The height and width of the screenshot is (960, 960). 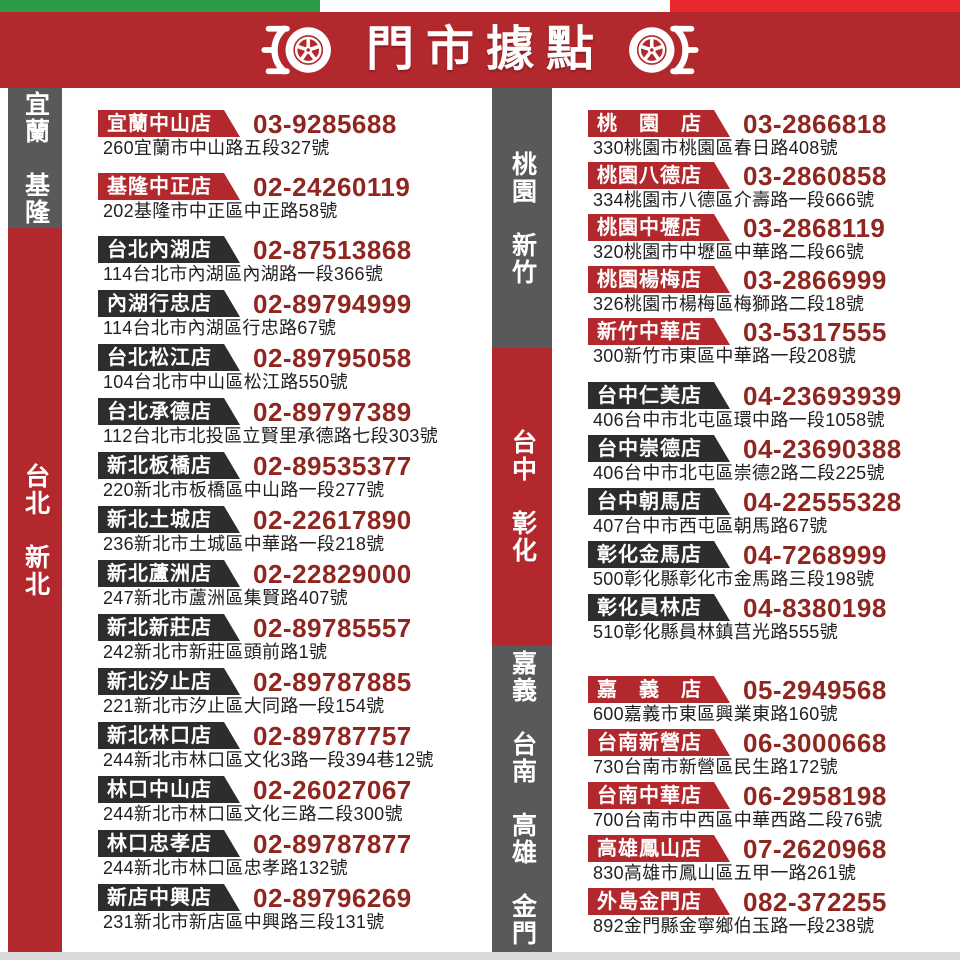 What do you see at coordinates (659, 123) in the screenshot?
I see `store-name-badge: 桃 園 店` at bounding box center [659, 123].